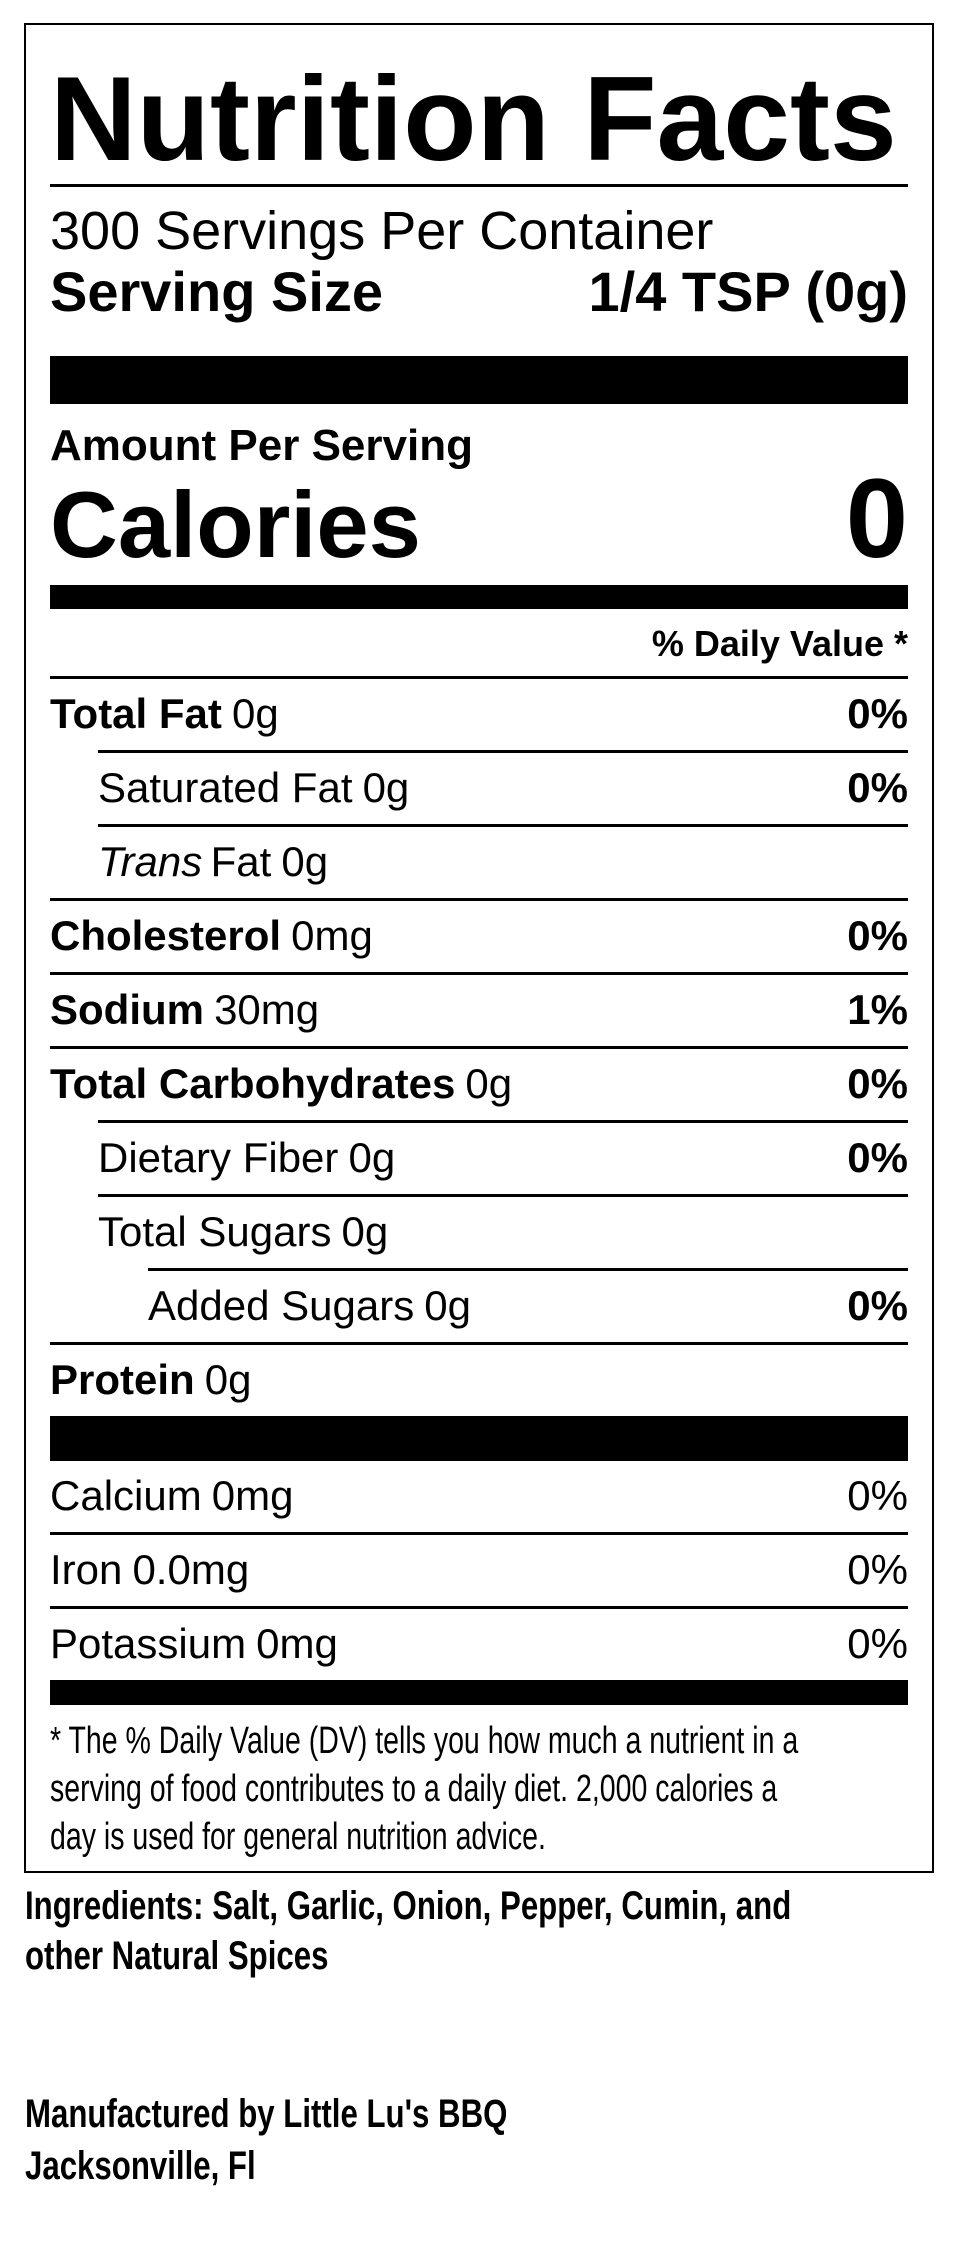 Image resolution: width=960 pixels, height=2268 pixels. What do you see at coordinates (479, 1496) in the screenshot?
I see `nutrient-row: Calcium 0mg 0%` at bounding box center [479, 1496].